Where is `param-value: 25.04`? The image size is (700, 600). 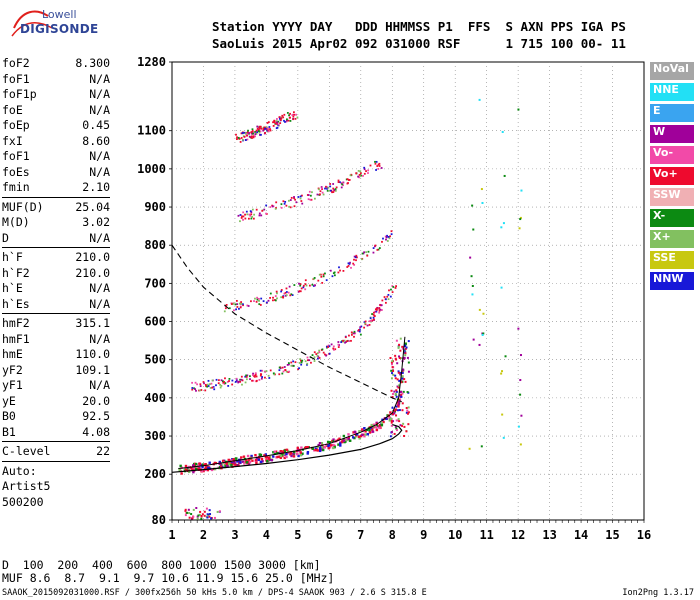
param-value: 25.04 is located at coordinates (92, 206).